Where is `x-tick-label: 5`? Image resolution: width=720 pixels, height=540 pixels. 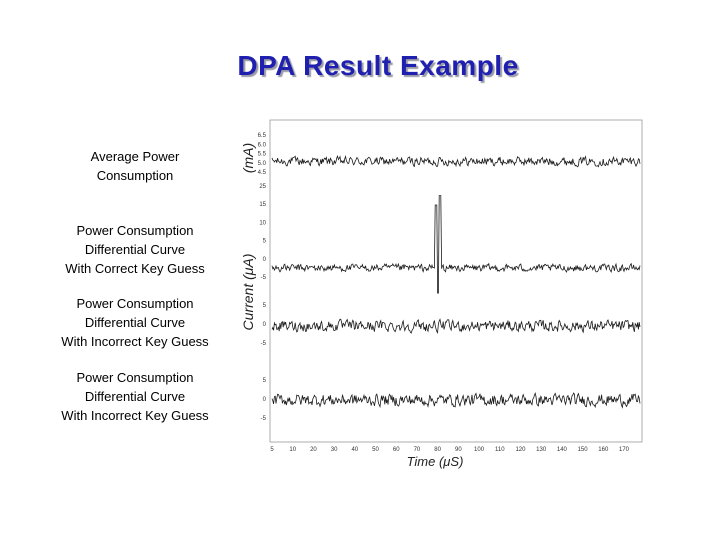 x-tick-label: 5 is located at coordinates (272, 450).